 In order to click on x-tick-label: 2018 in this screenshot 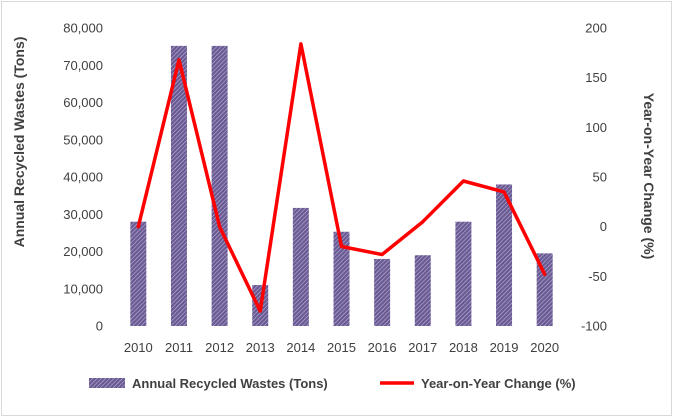, I will do `click(463, 347)`.